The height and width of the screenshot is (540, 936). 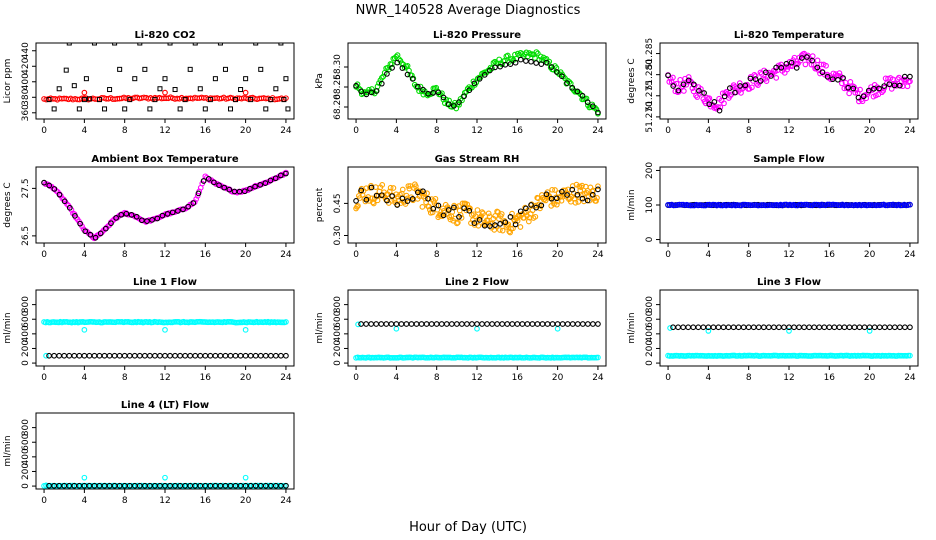 I want to click on x-tick-label: 24, so click(x=910, y=131).